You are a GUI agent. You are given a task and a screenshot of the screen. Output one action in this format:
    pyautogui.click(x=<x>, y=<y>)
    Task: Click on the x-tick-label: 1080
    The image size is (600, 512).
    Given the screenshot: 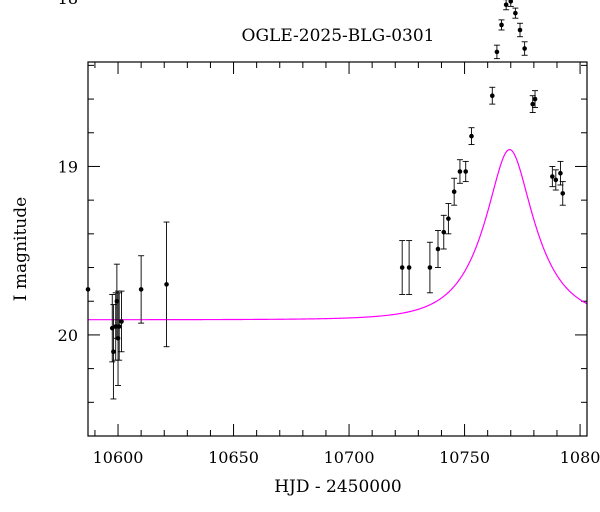 What is the action you would take?
    pyautogui.click(x=580, y=457)
    